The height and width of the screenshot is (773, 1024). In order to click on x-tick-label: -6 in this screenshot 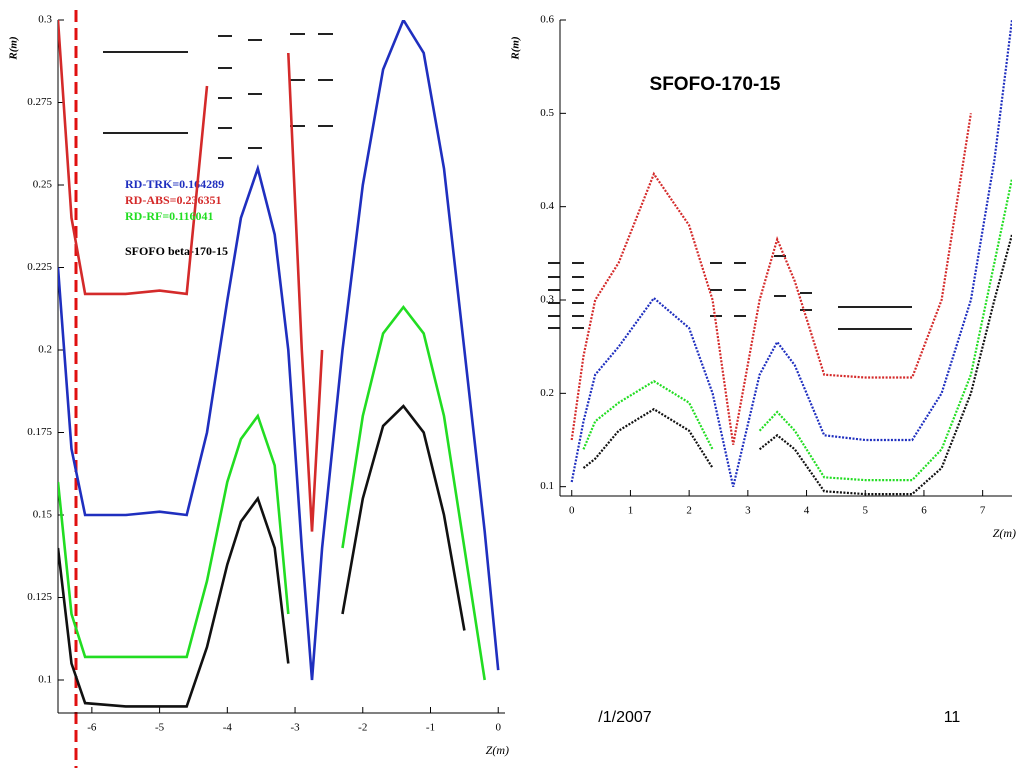, I will do `click(92, 728)`.